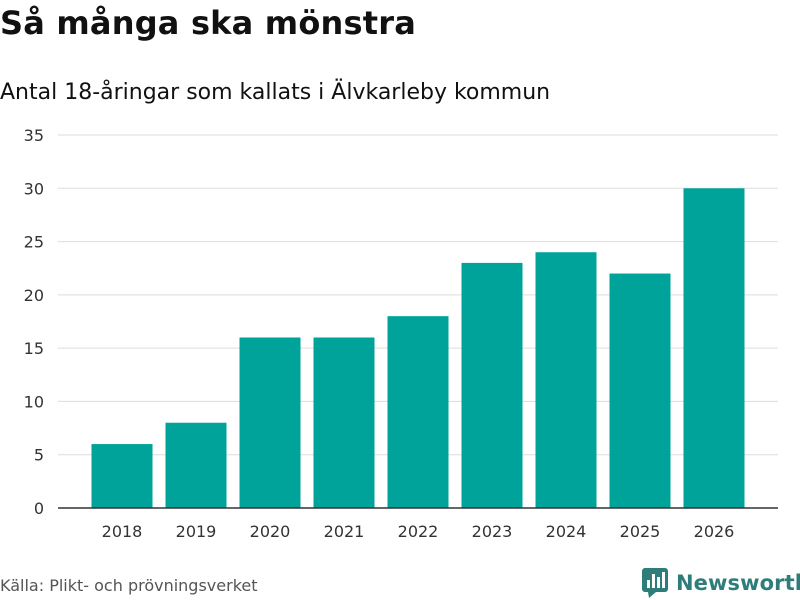 Image resolution: width=800 pixels, height=600 pixels. What do you see at coordinates (270, 531) in the screenshot?
I see `x-tick-label: 2020` at bounding box center [270, 531].